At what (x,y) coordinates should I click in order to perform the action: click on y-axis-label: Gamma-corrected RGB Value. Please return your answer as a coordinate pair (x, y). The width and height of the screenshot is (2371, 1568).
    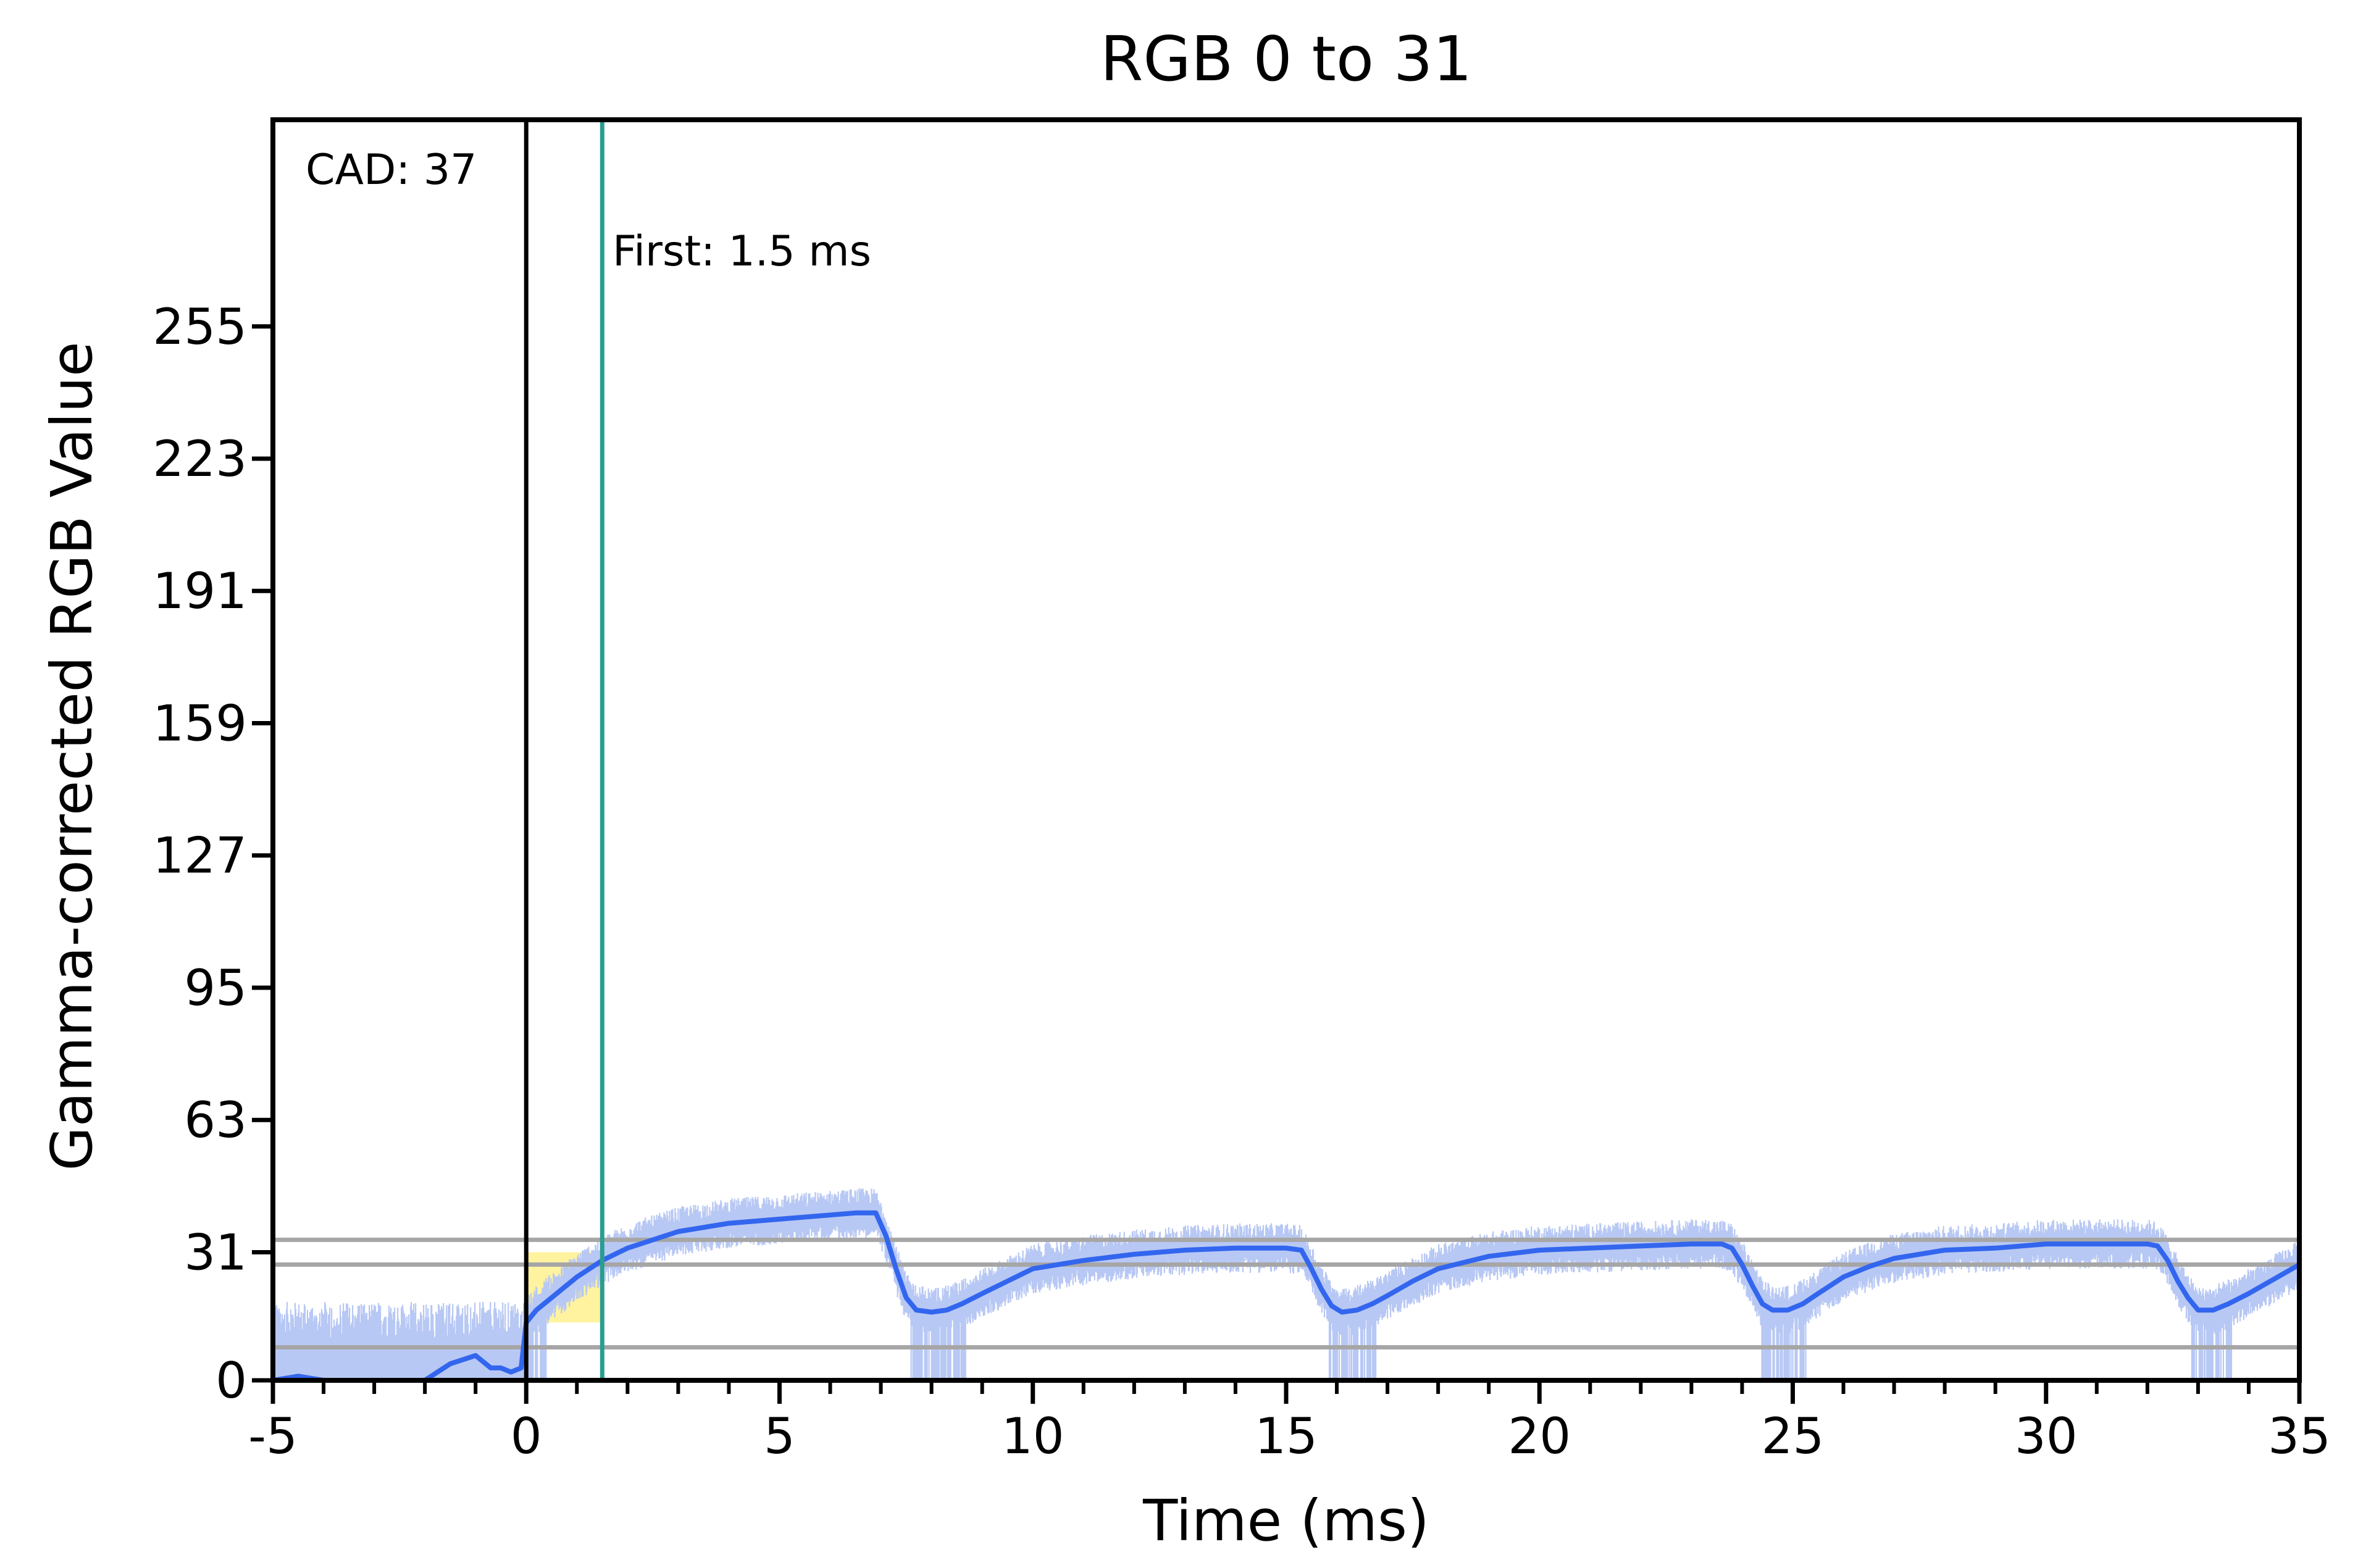
    Looking at the image, I should click on (72, 755).